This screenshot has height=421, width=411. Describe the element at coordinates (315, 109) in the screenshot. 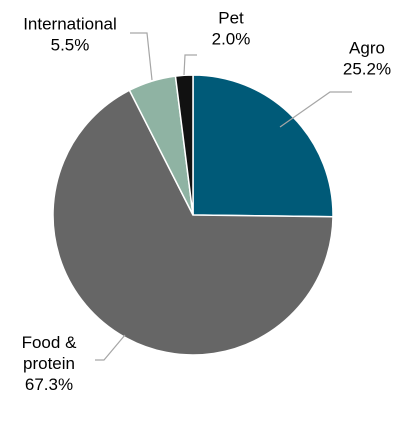

I see `leader-line-agro` at that location.